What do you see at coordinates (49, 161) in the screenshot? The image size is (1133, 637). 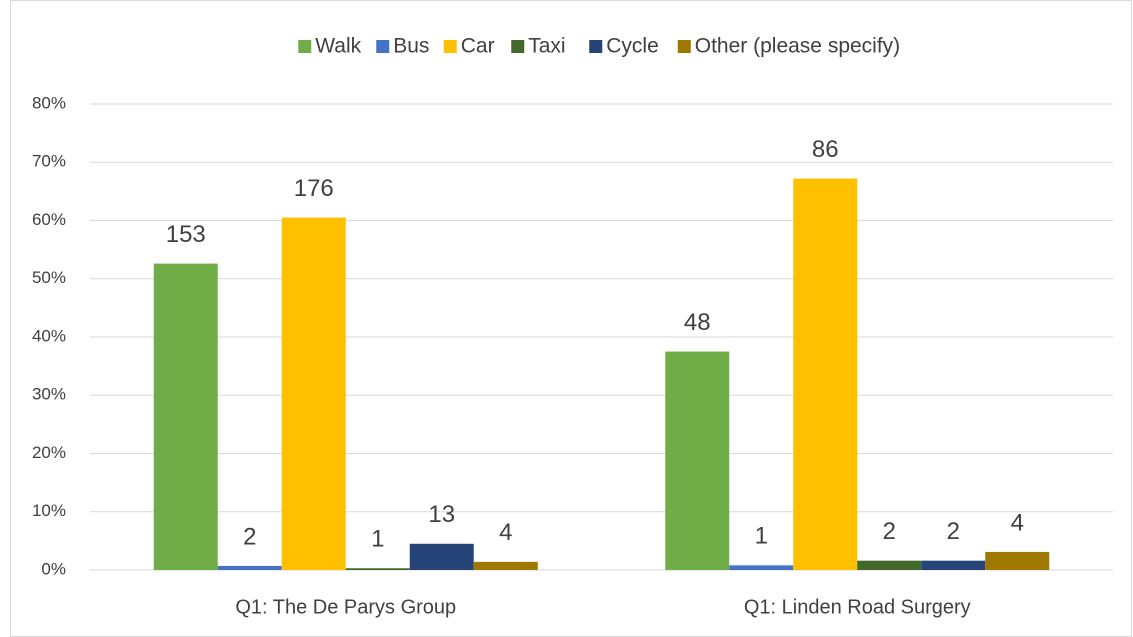 I see `y-tick-label: 70%` at bounding box center [49, 161].